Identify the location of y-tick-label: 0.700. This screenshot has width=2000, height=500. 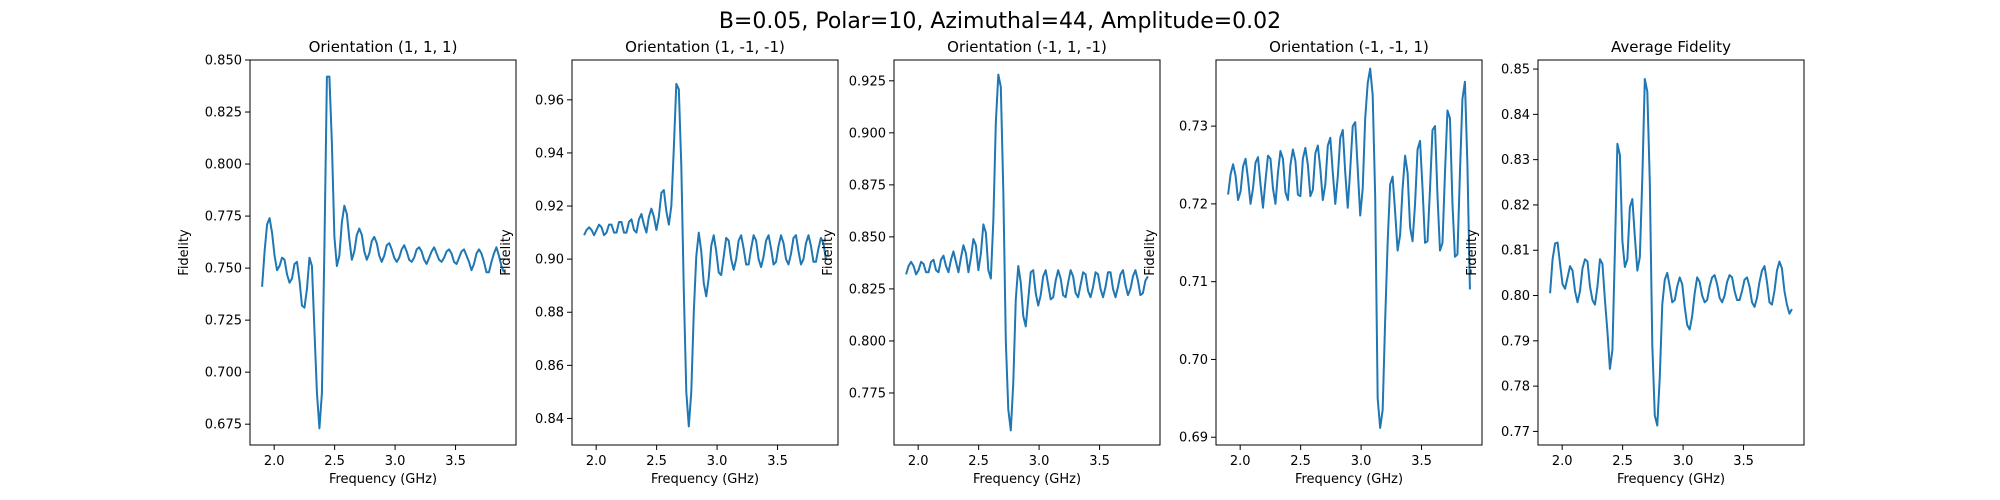
(223, 373).